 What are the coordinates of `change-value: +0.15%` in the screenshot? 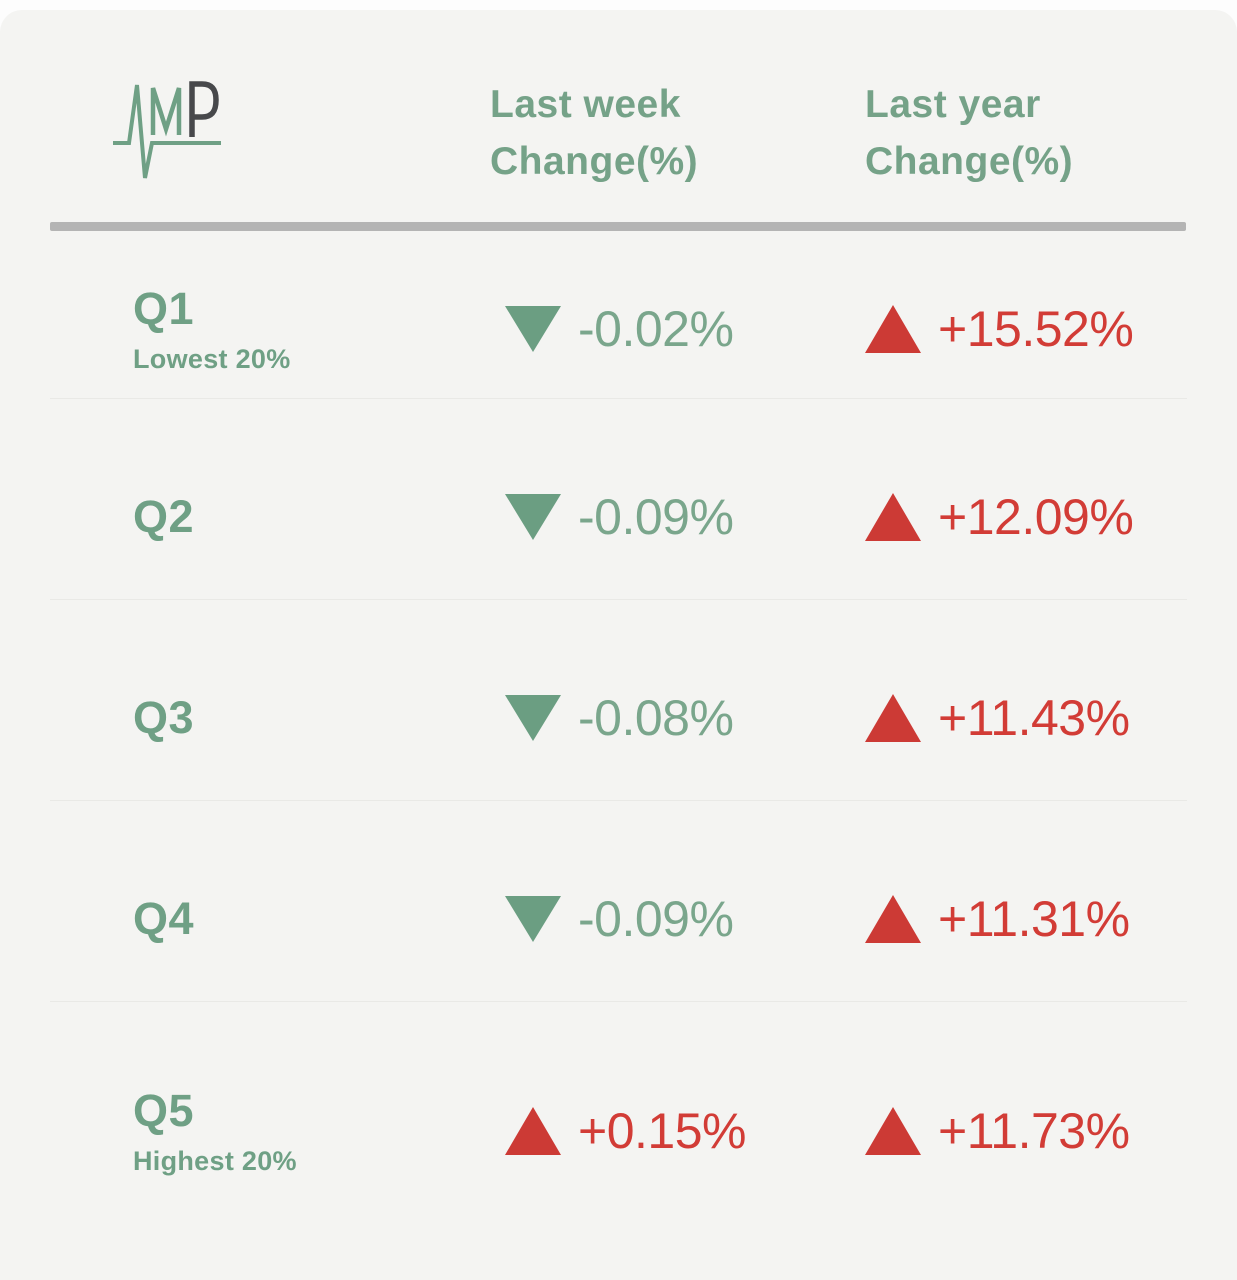 It's located at (662, 1131).